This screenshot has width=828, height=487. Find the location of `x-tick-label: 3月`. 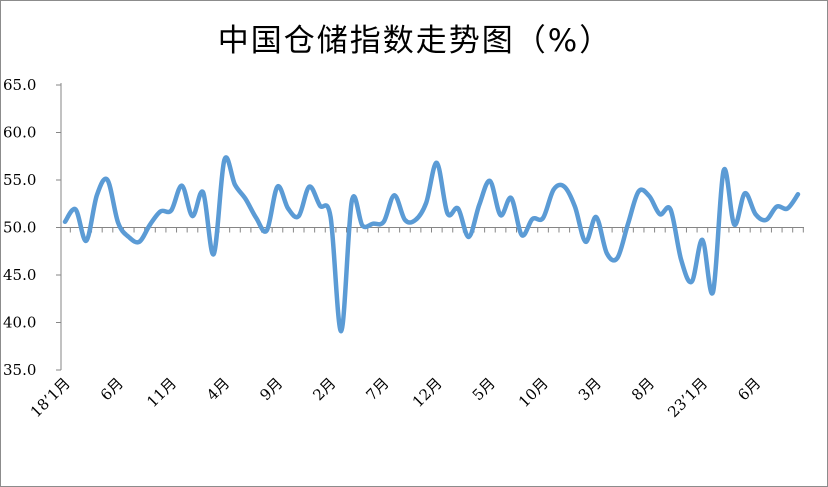

x-tick-label: 3月 is located at coordinates (590, 389).